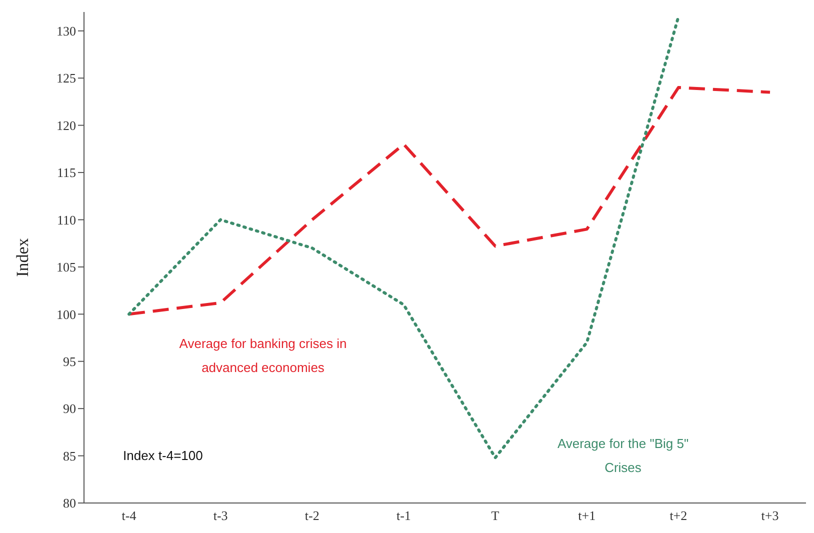 The width and height of the screenshot is (814, 533). I want to click on x-tick-label: t-4, so click(129, 516).